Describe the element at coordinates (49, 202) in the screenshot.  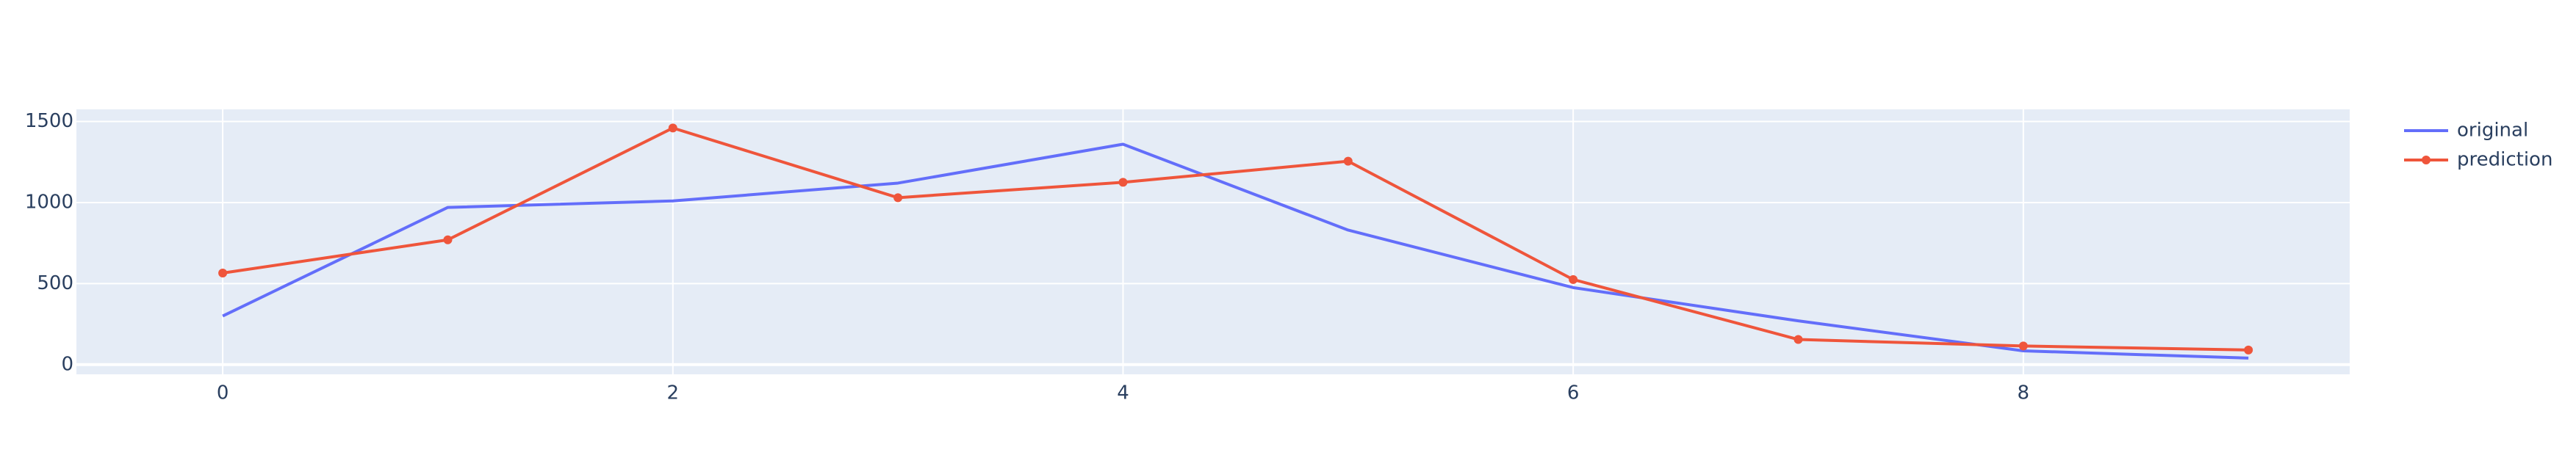
I see `y-tick-label: 1000` at that location.